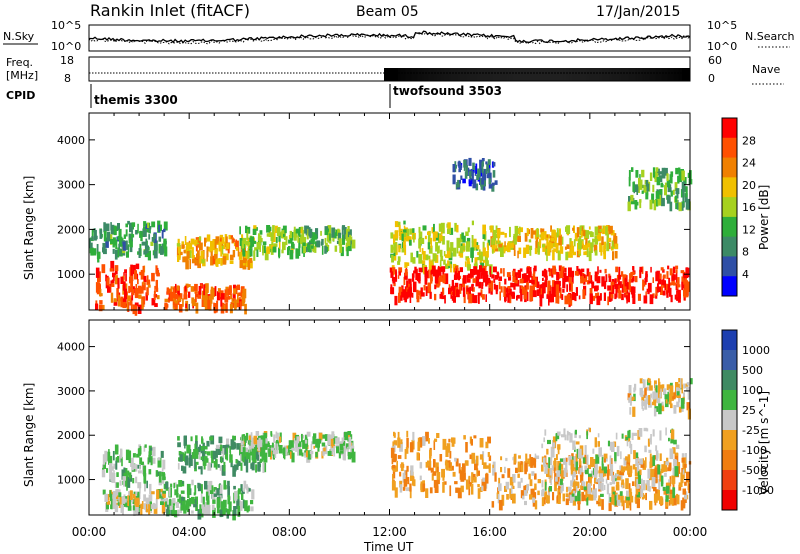 This screenshot has width=800, height=554. Describe the element at coordinates (66, 46) in the screenshot. I see `noise-tick-bottom: 10^0` at that location.